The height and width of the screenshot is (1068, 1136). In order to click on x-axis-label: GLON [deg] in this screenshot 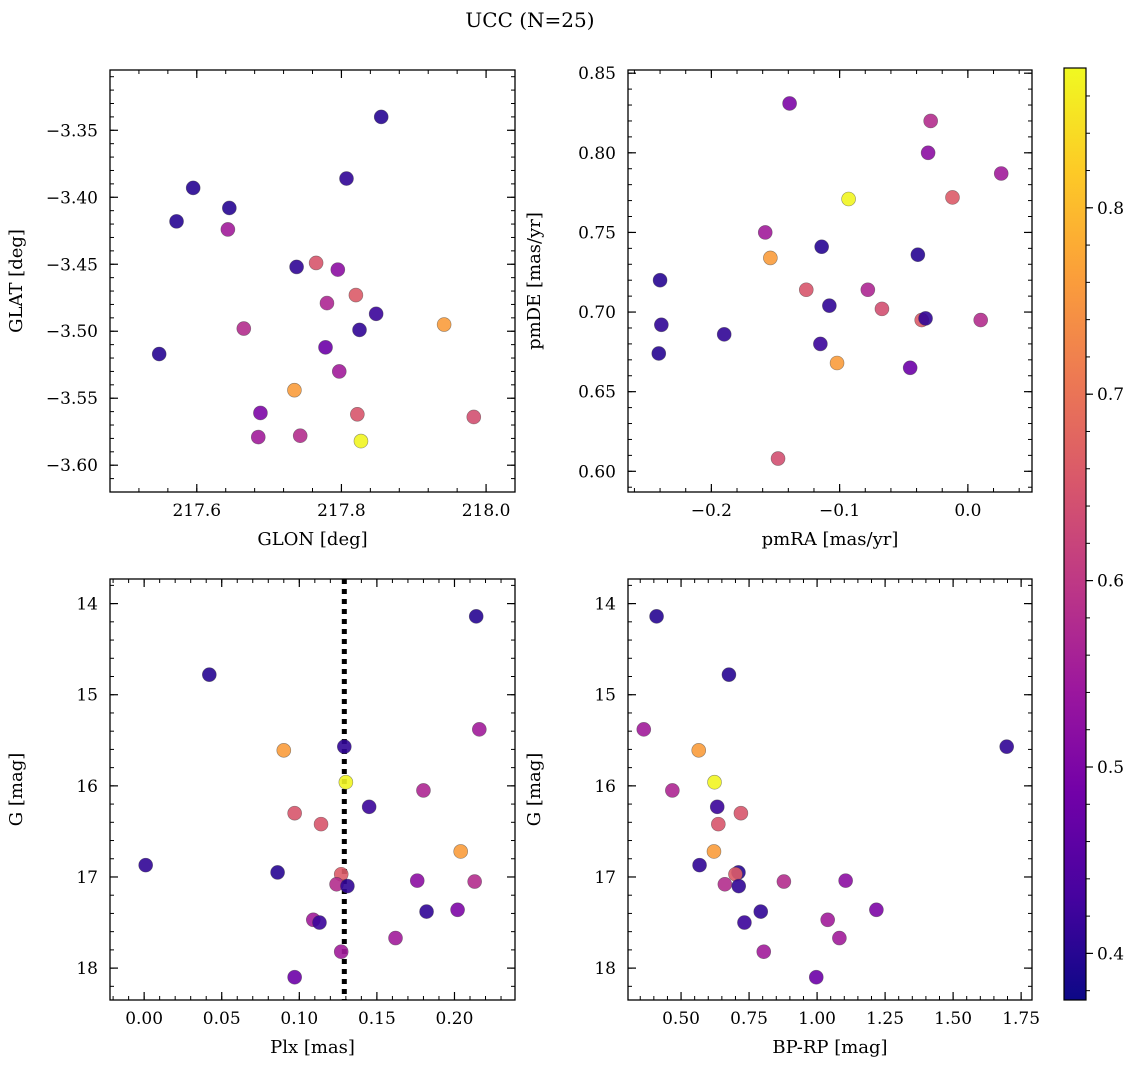, I will do `click(312, 539)`.